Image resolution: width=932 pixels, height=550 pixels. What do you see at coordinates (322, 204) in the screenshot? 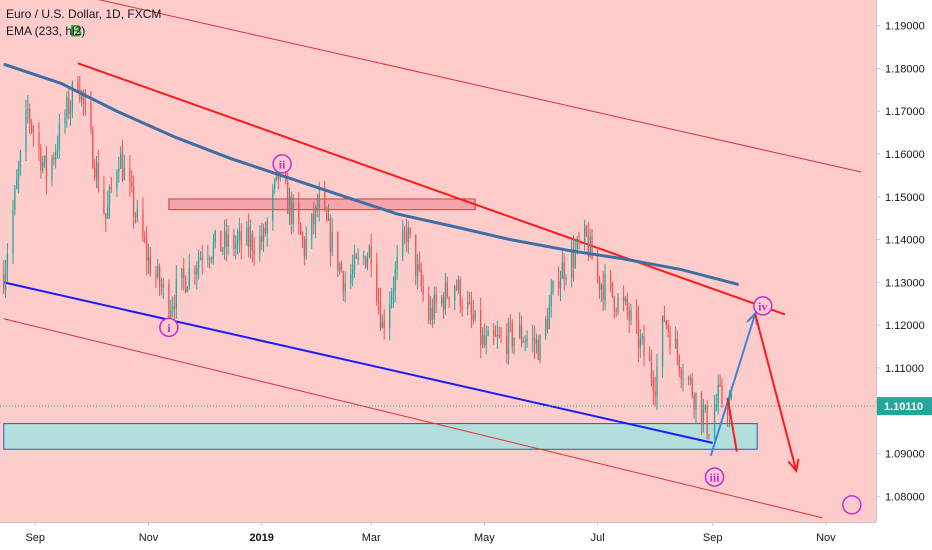
I see `resistance-zone` at bounding box center [322, 204].